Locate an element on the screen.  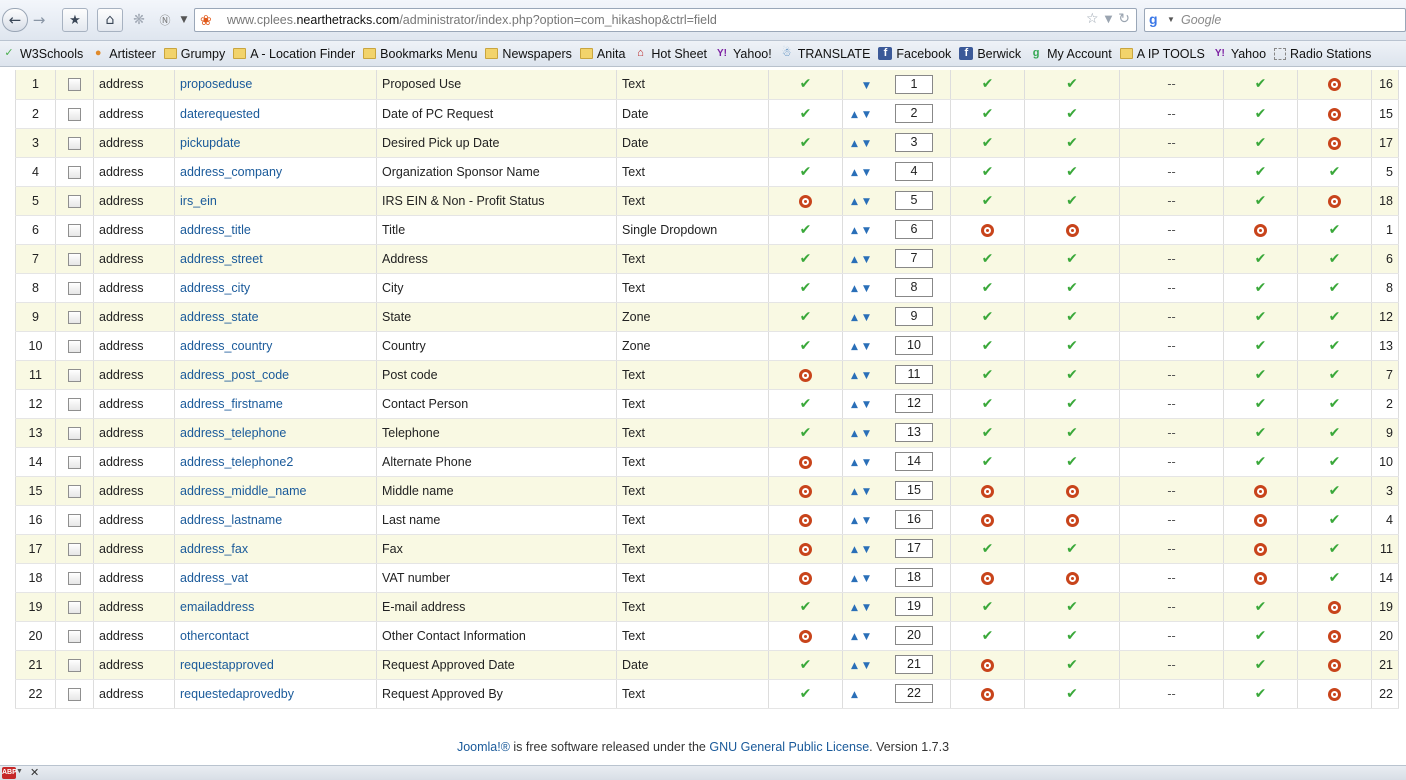
field-column-link: requestapproved is located at coordinates (227, 664).